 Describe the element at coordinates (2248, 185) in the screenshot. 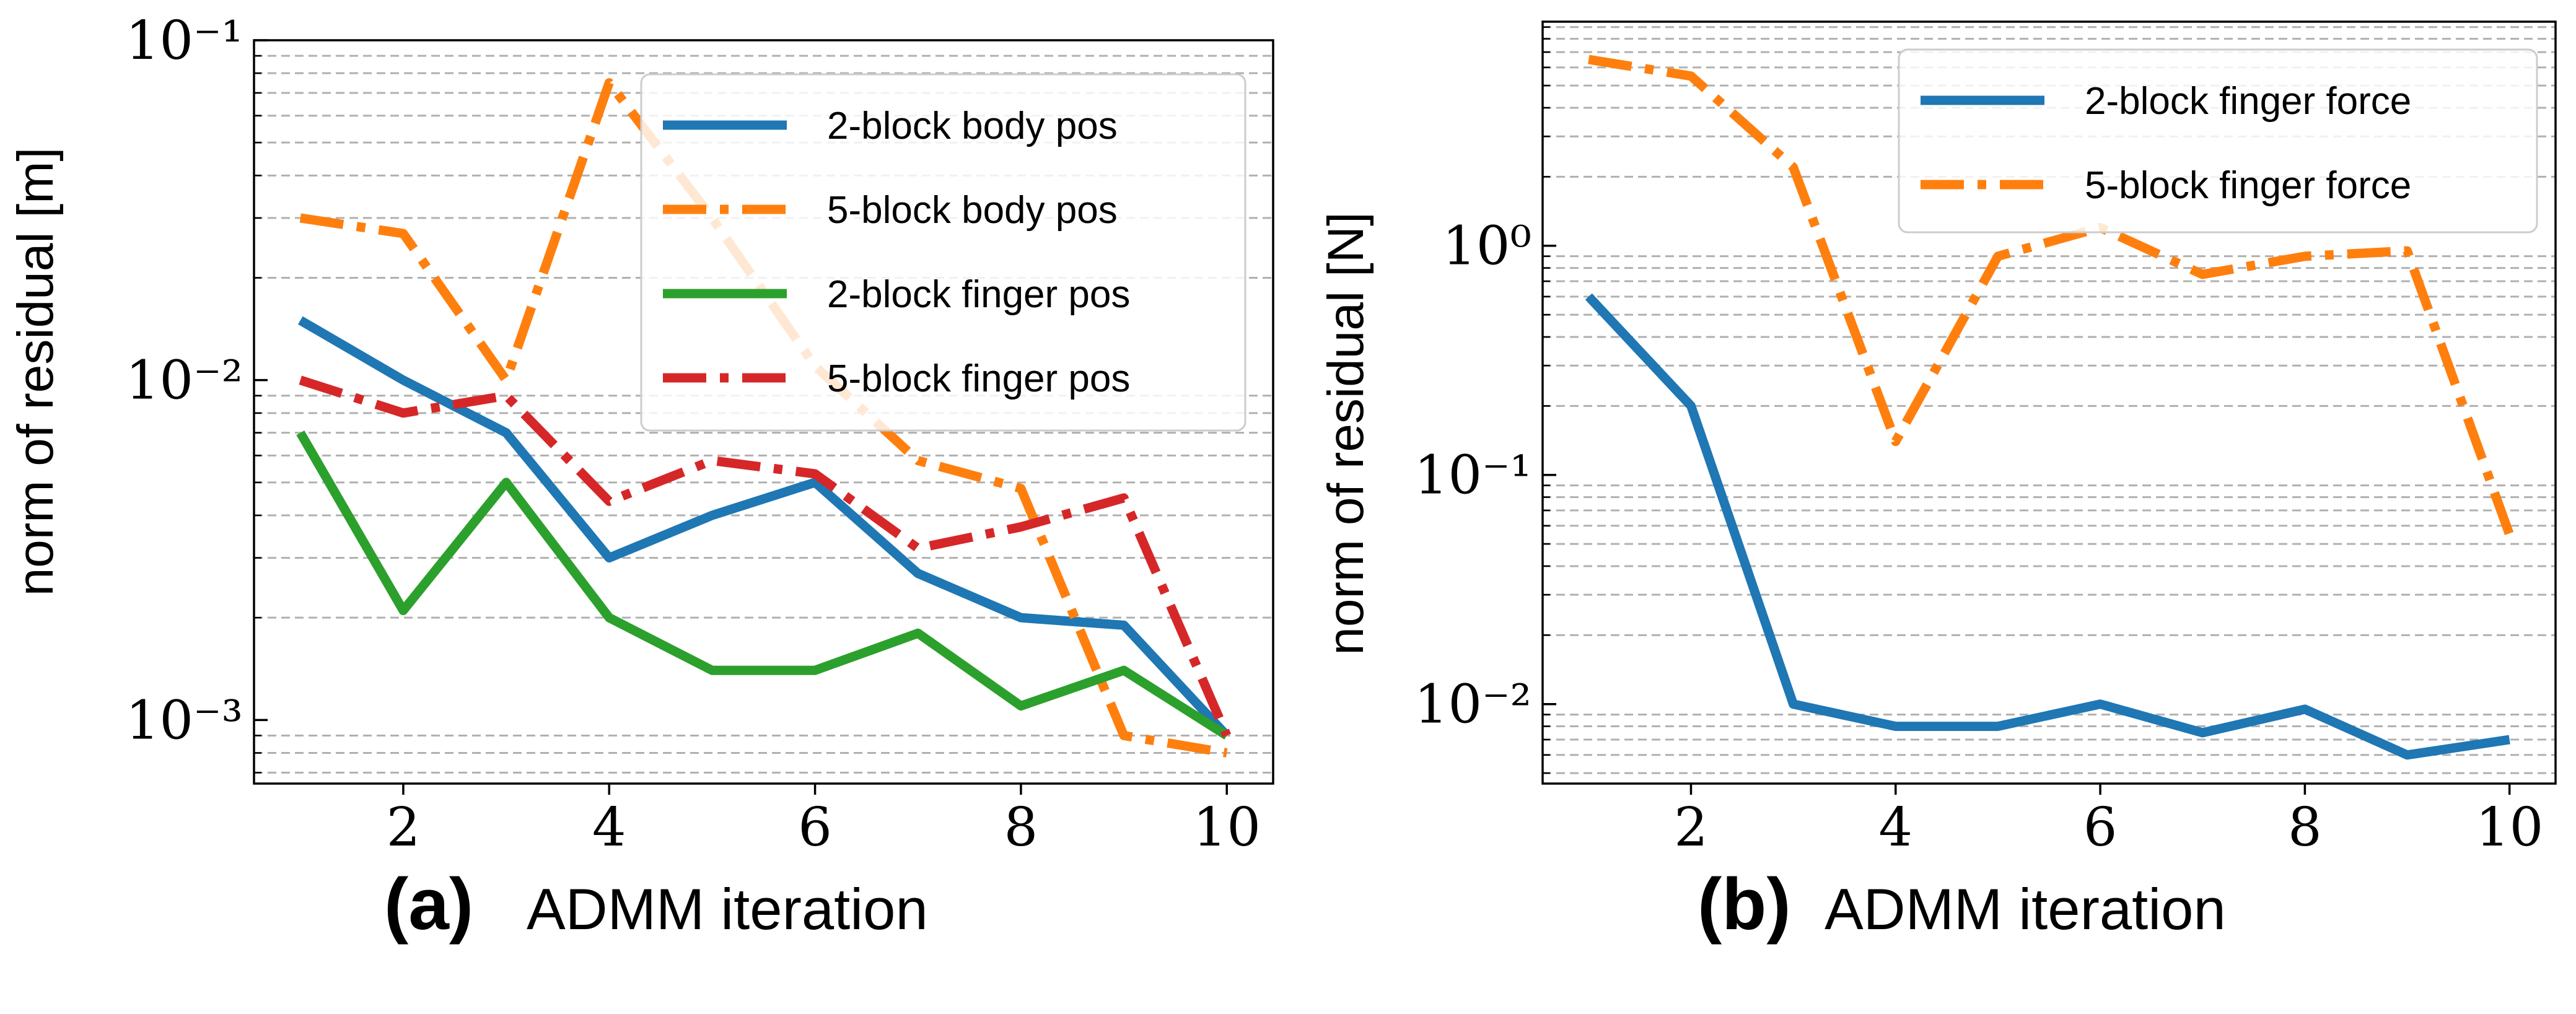

I see `legend-label: 5-block finger force` at that location.